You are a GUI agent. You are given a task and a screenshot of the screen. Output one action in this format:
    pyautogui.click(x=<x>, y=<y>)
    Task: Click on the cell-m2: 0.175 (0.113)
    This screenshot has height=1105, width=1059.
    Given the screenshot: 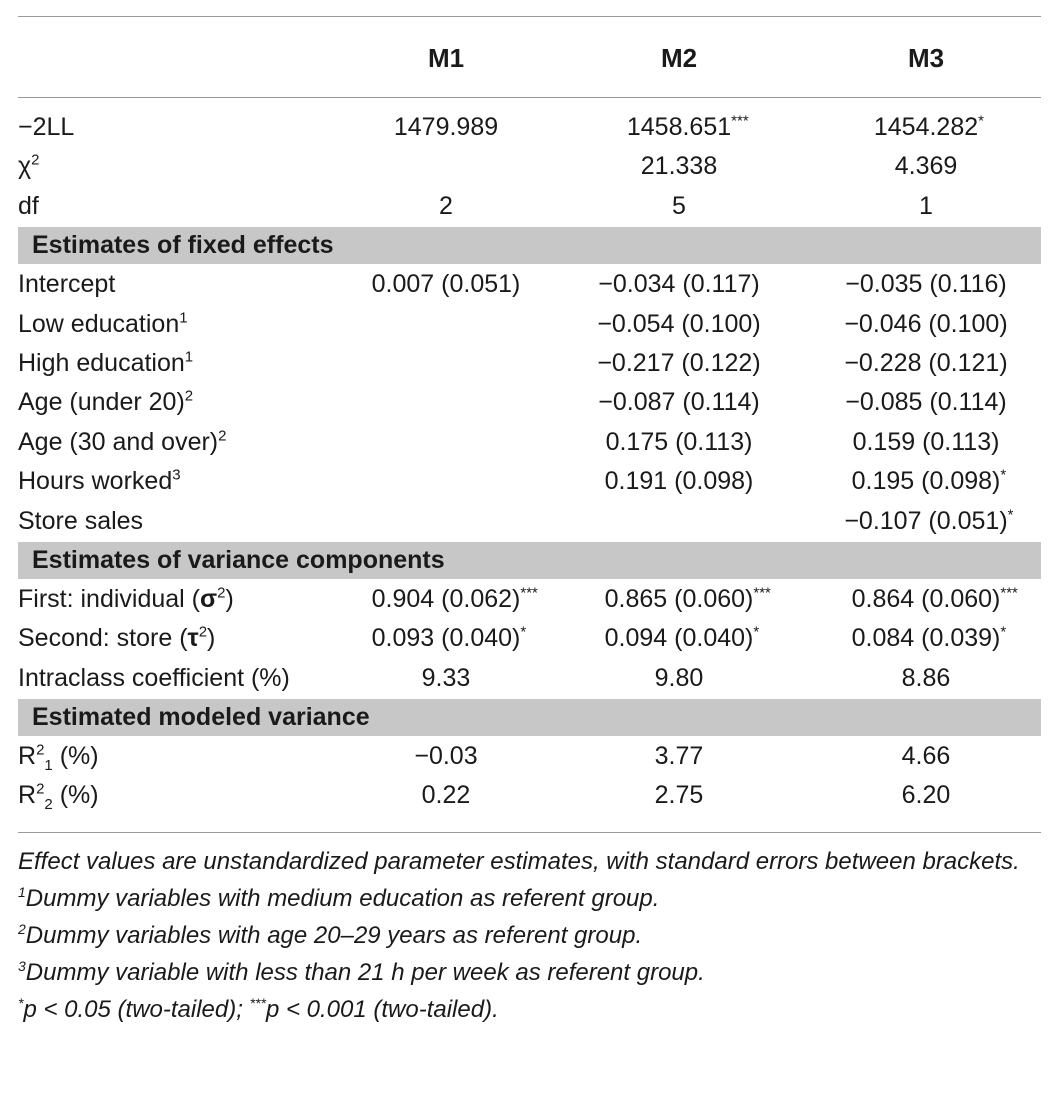 What is the action you would take?
    pyautogui.click(x=679, y=441)
    